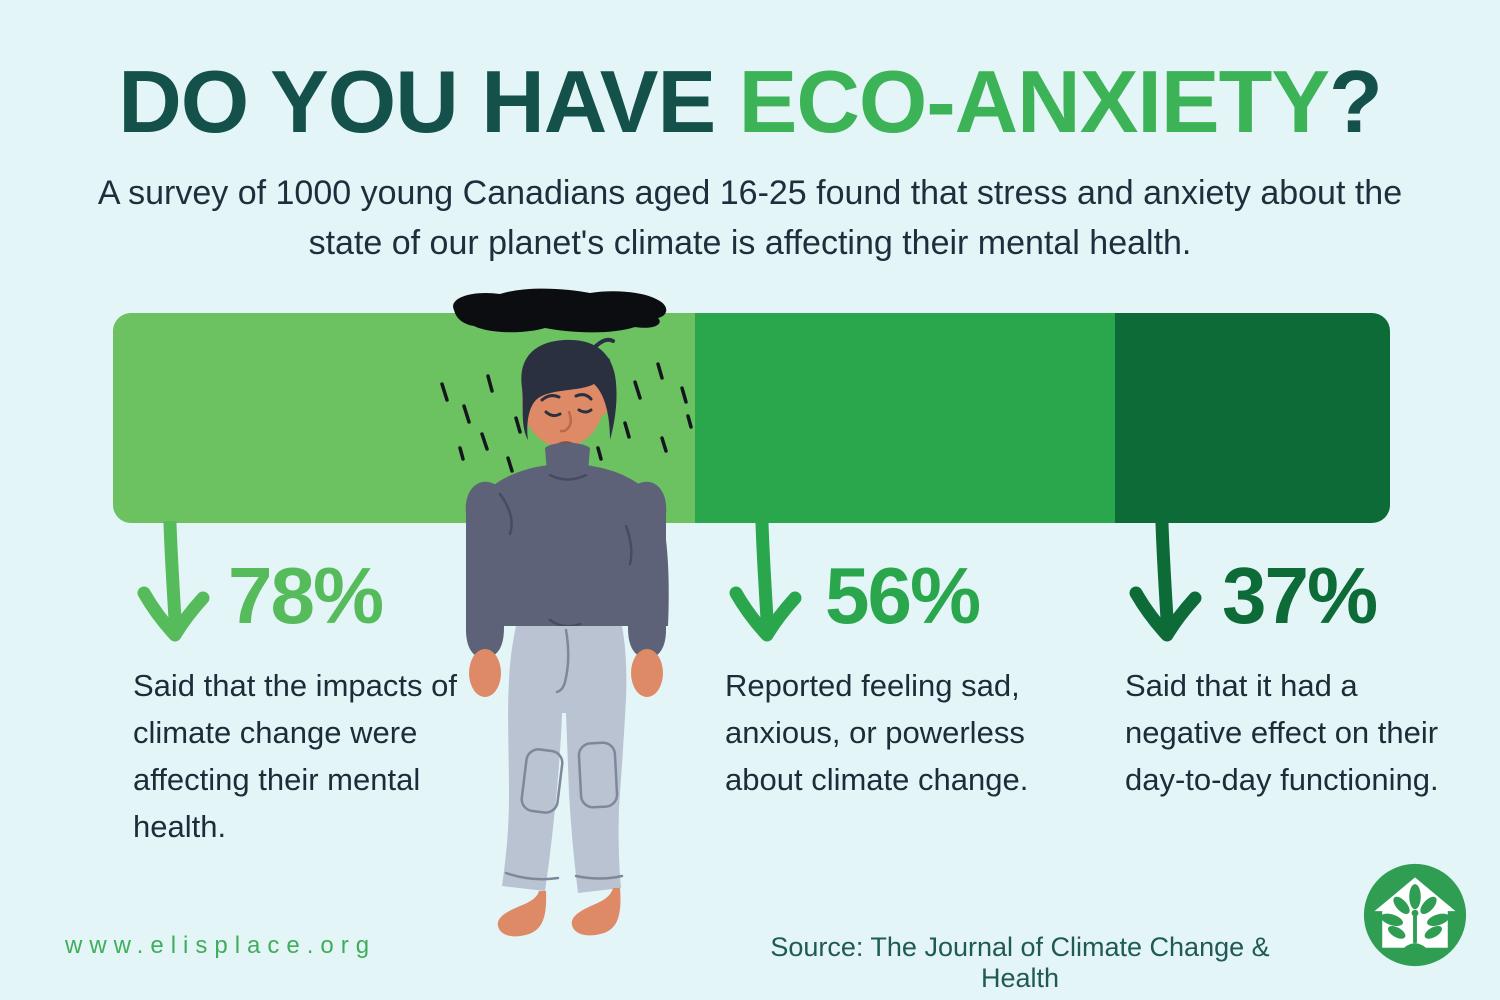 Image resolution: width=1500 pixels, height=1000 pixels. I want to click on title-segment-dark: DO YOU HAVE, so click(428, 101).